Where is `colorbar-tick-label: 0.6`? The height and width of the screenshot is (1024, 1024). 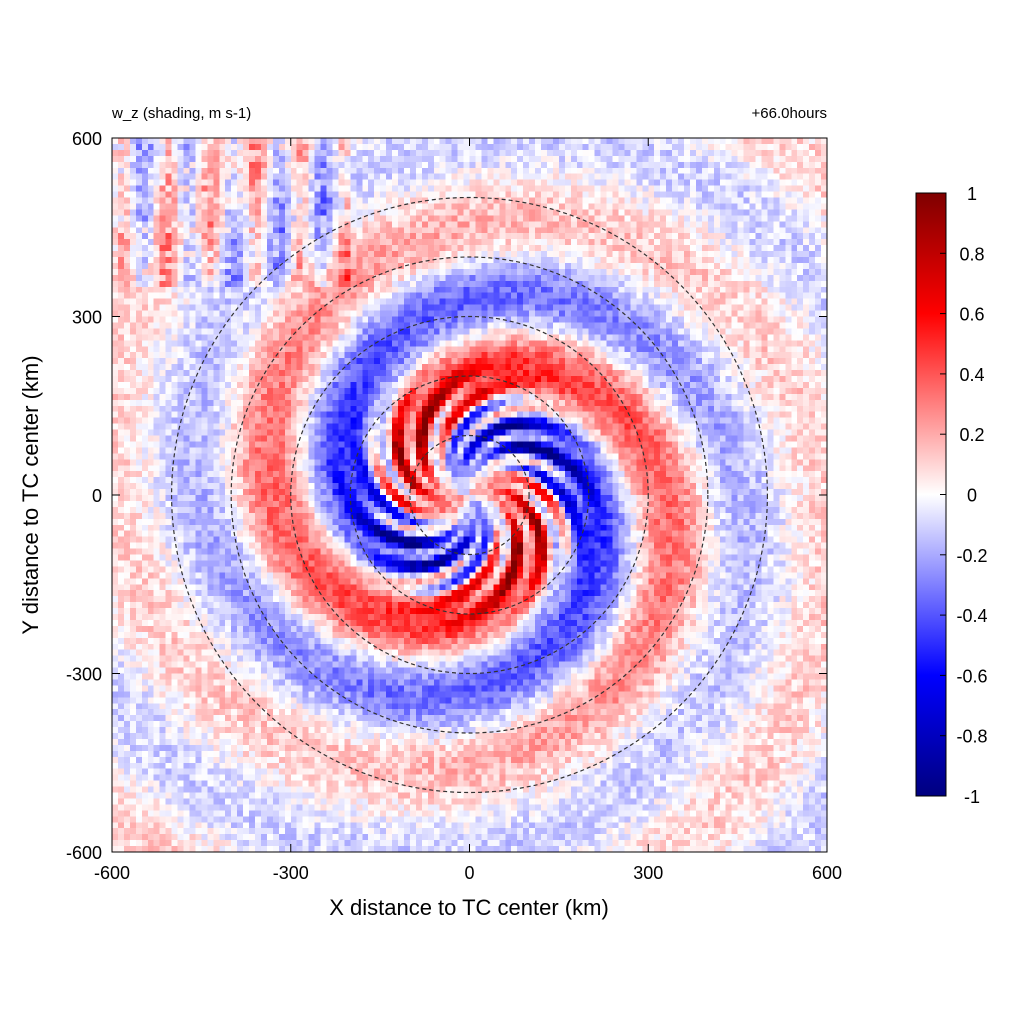
colorbar-tick-label: 0.6 is located at coordinates (971, 315).